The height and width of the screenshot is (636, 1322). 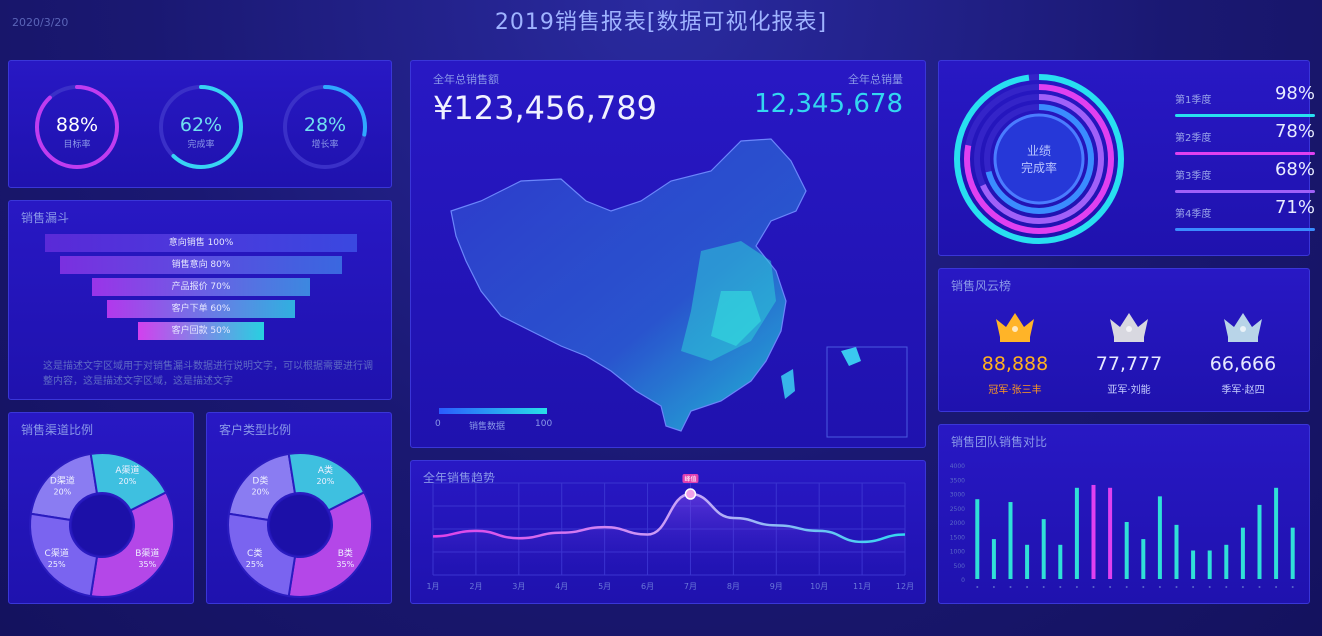 What do you see at coordinates (957, 466) in the screenshot?
I see `team-ytick: 4000` at bounding box center [957, 466].